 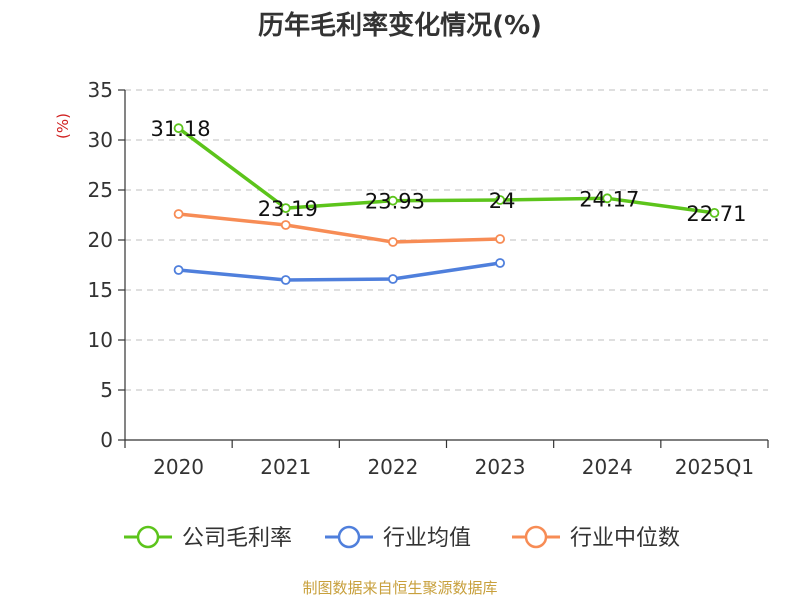 I want to click on data-label: 24, so click(x=502, y=201).